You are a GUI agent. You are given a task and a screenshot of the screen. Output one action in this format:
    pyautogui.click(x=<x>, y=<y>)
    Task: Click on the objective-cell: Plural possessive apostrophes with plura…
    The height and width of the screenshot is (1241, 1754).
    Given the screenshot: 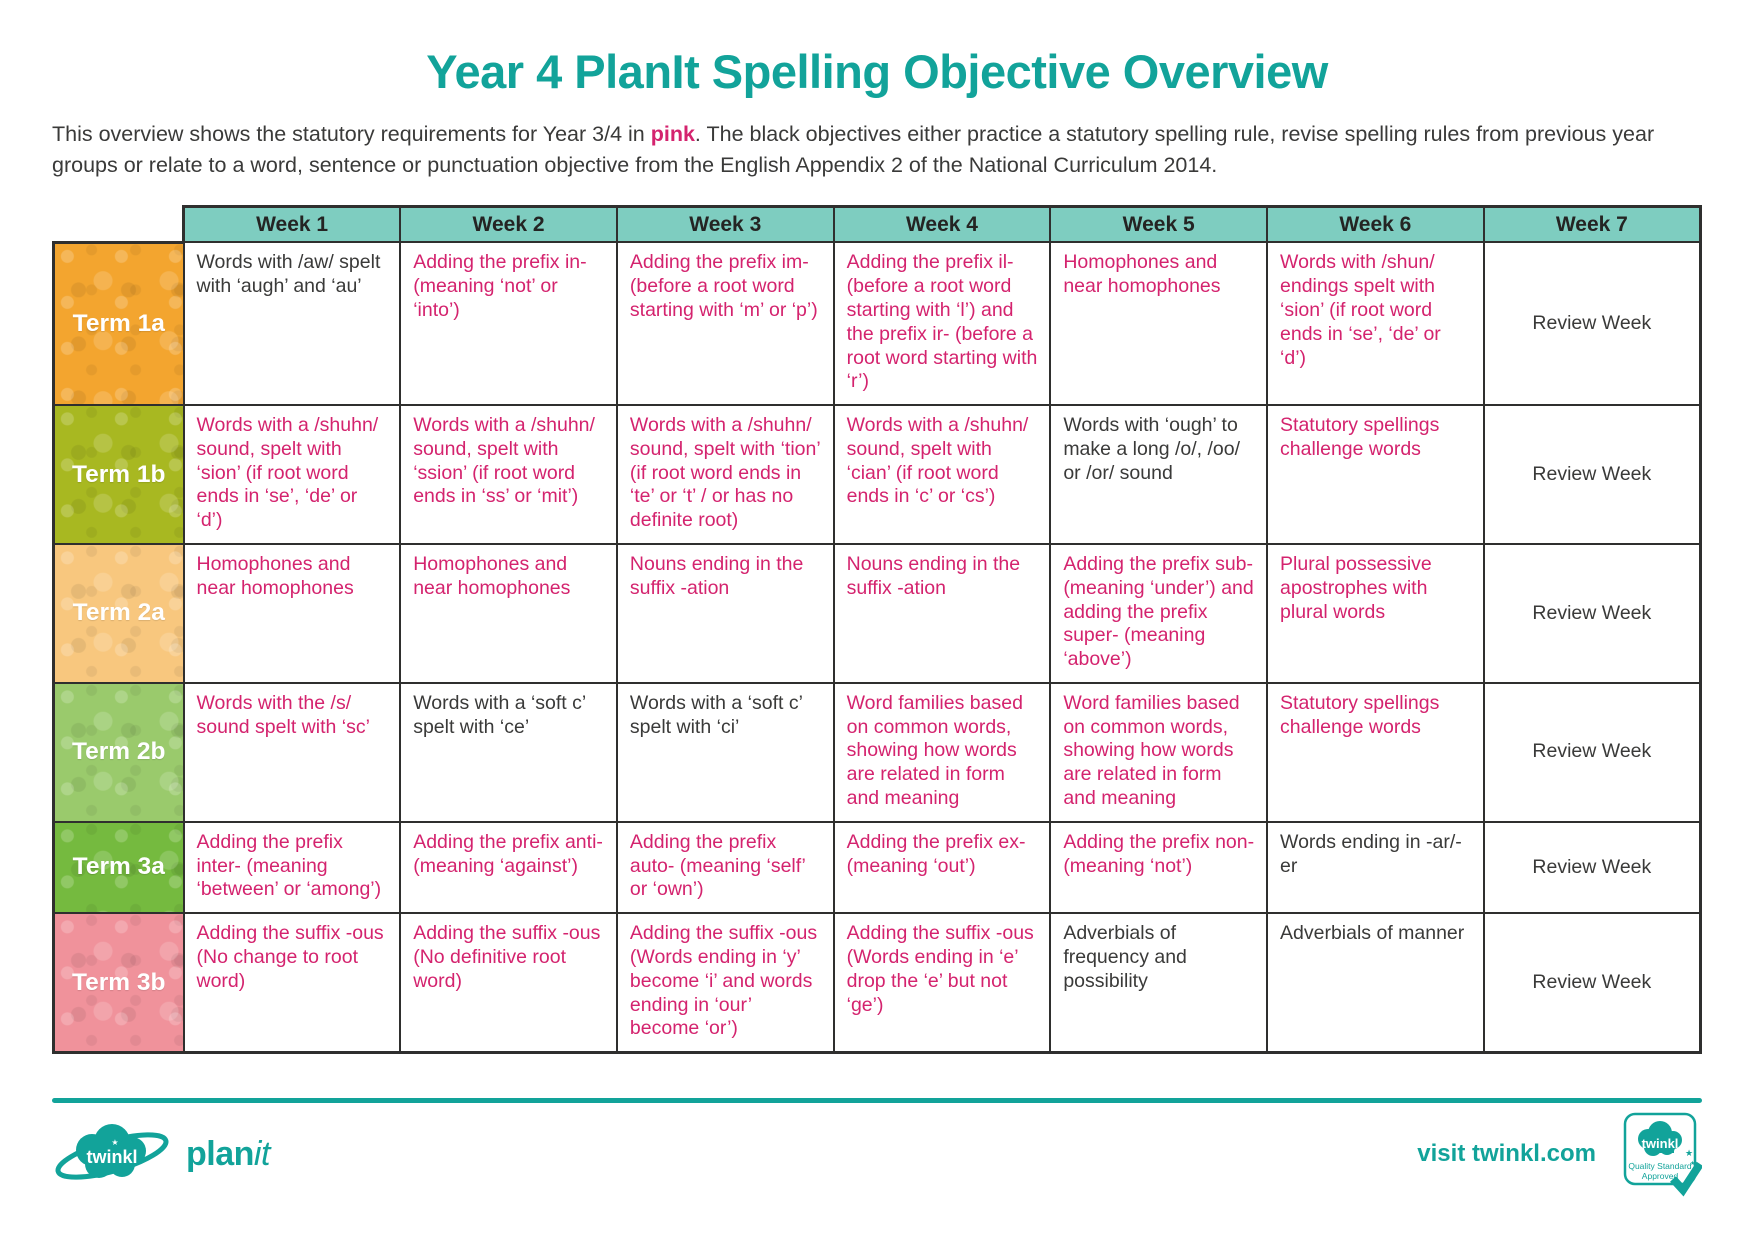 What is the action you would take?
    pyautogui.click(x=1375, y=613)
    